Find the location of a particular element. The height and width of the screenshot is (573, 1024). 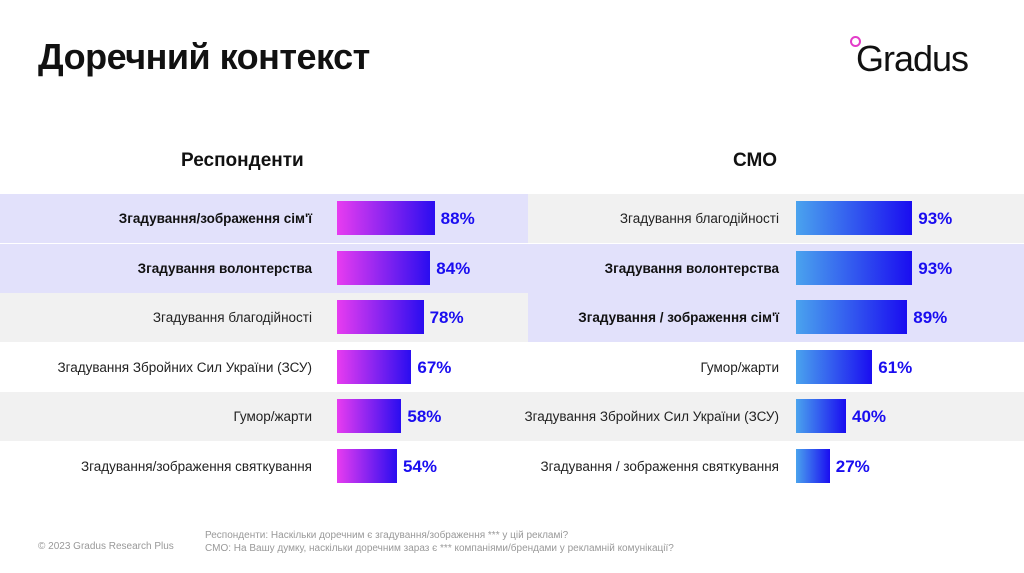

page-title: Доречний контекст is located at coordinates (204, 56).